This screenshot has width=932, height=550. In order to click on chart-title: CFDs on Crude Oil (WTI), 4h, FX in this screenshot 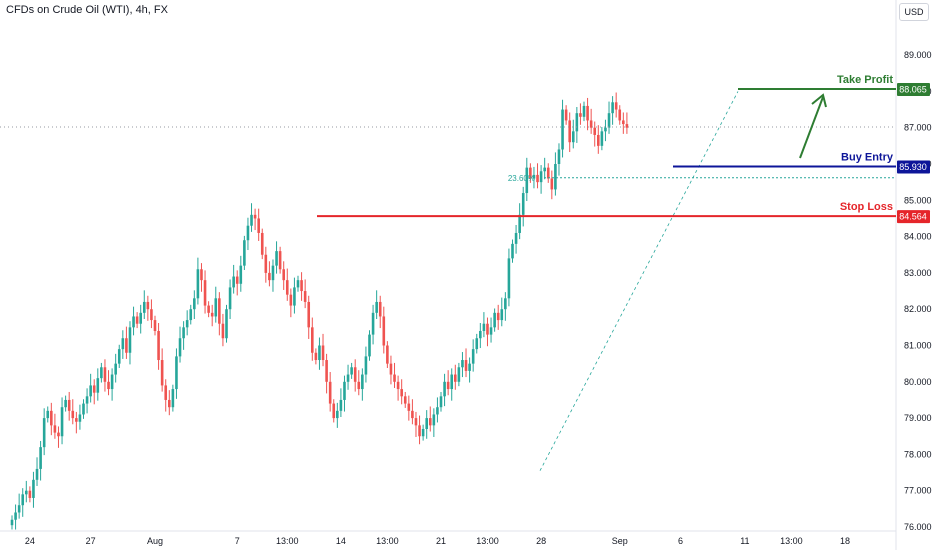, I will do `click(87, 10)`.